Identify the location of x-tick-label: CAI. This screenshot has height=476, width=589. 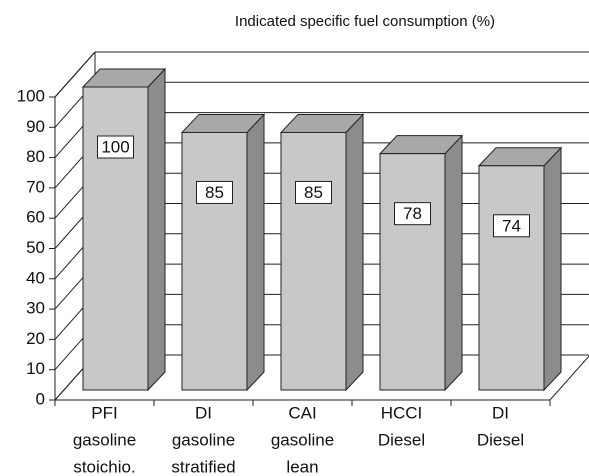
(302, 412).